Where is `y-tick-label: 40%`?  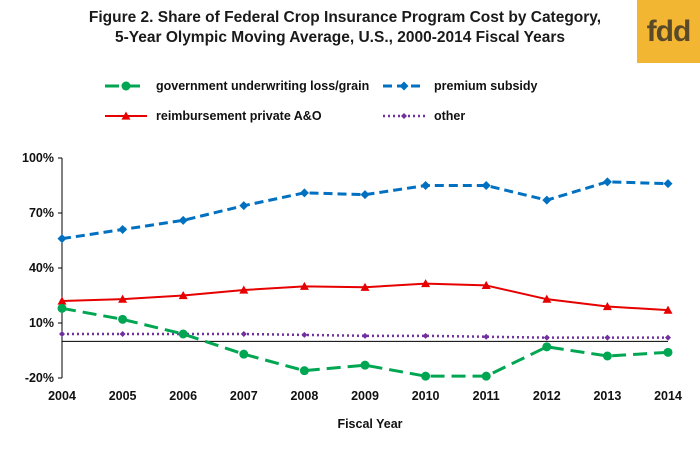 y-tick-label: 40% is located at coordinates (41, 268).